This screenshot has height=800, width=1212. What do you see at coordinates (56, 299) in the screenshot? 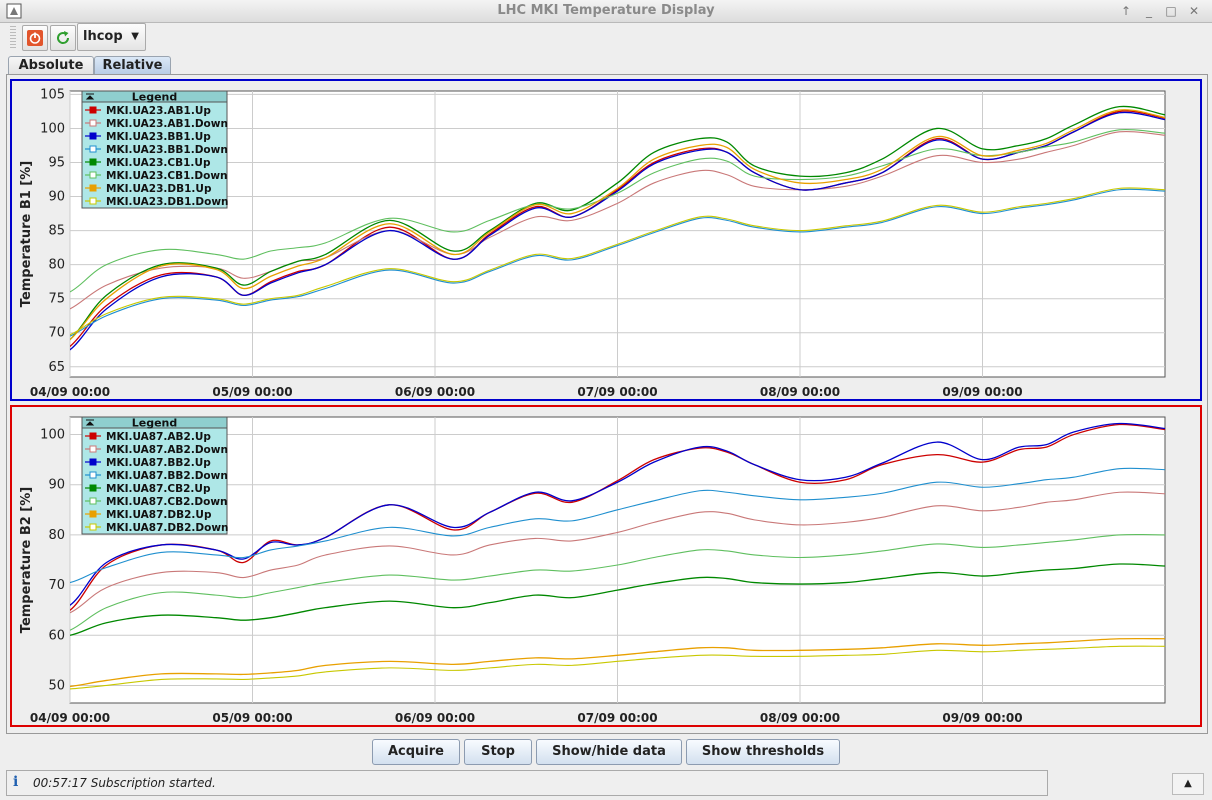
I see `y-tick-label: 75` at bounding box center [56, 299].